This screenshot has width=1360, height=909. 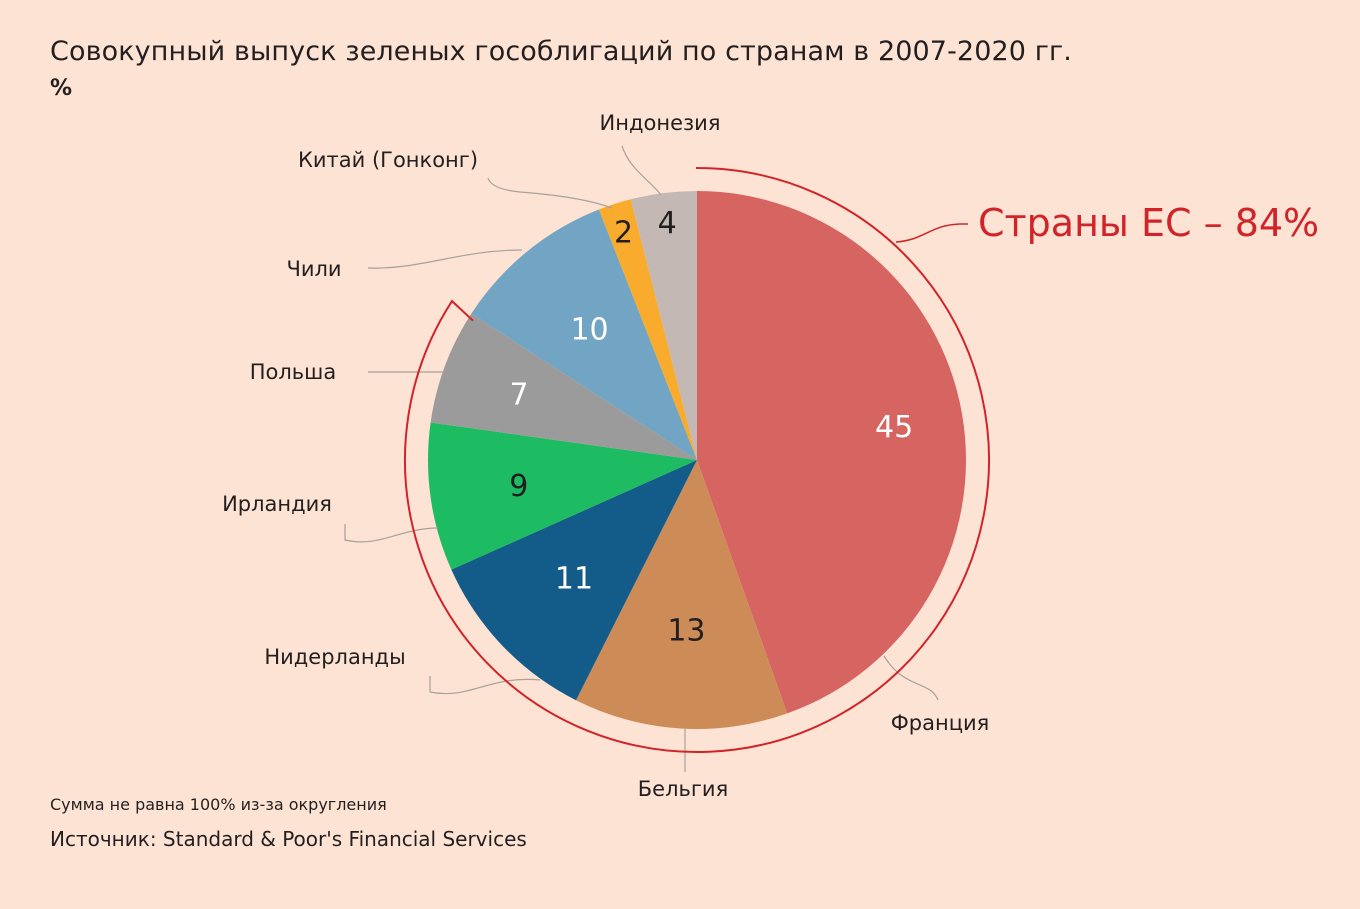 What do you see at coordinates (388, 160) in the screenshot?
I see `country-label-китай-гонконг: Китай (Гонконг)` at bounding box center [388, 160].